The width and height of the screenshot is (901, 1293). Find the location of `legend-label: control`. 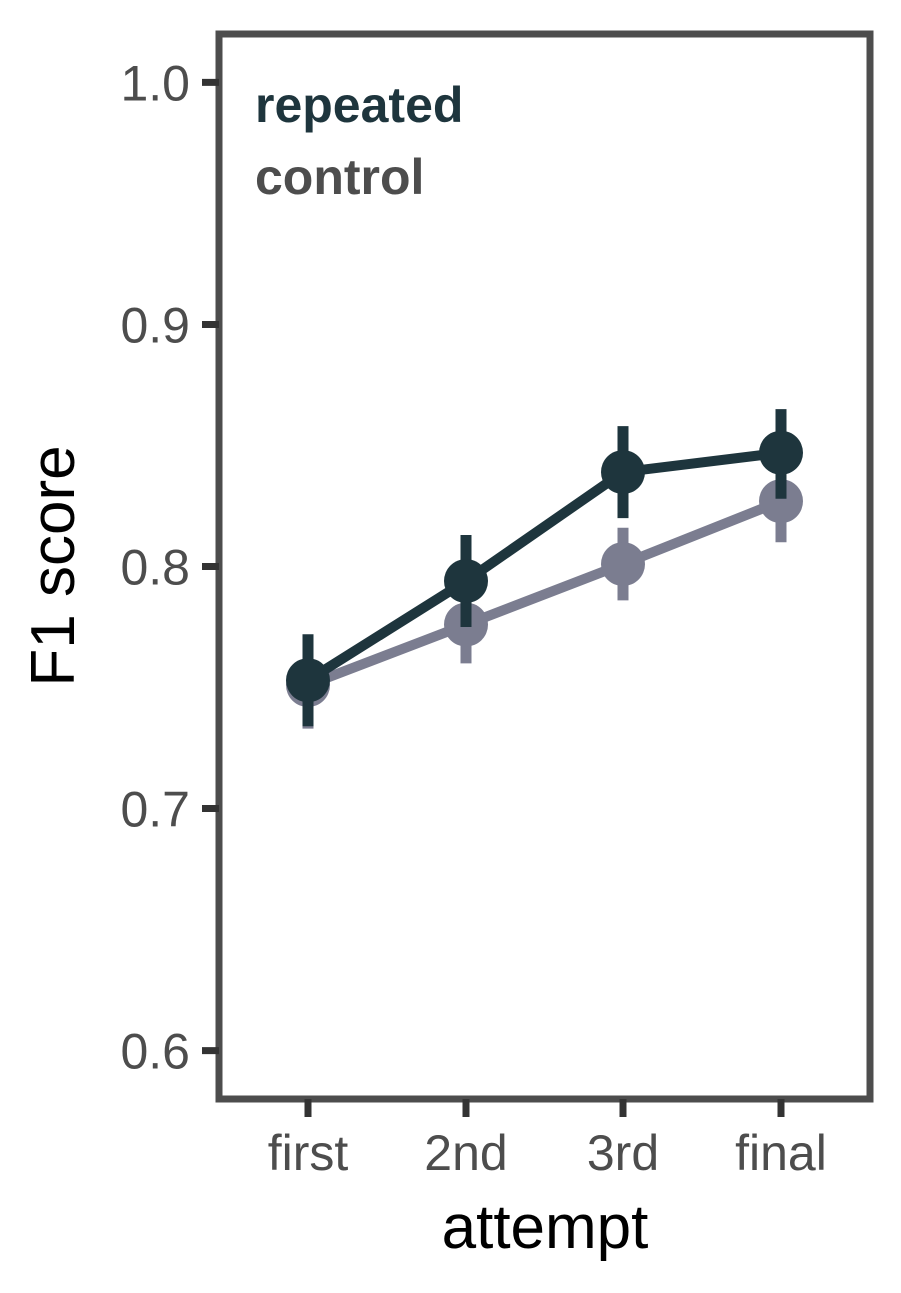

legend-label: control is located at coordinates (339, 177).